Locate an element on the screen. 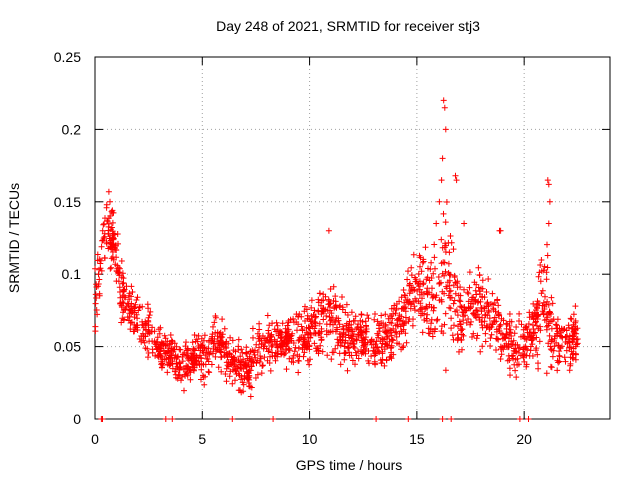  y-tick-label: 0.25 is located at coordinates (67, 57).